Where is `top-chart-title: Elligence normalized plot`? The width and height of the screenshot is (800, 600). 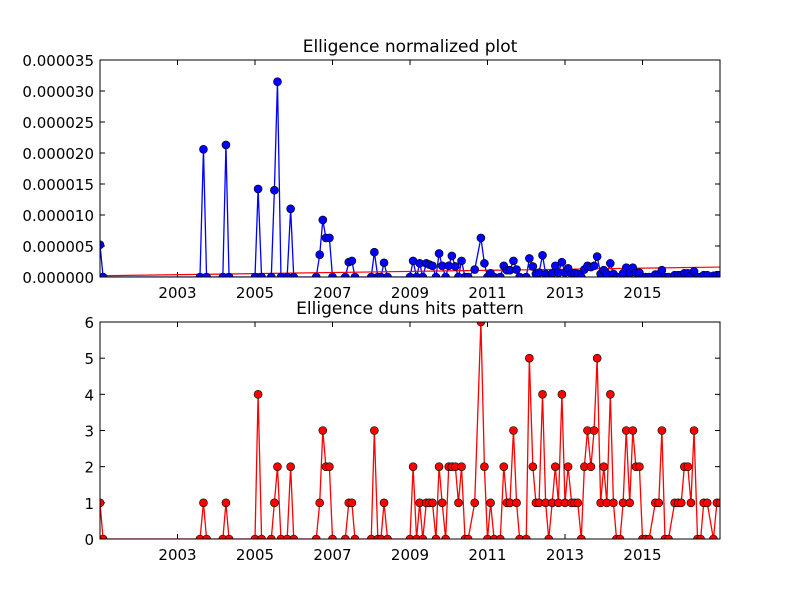
top-chart-title: Elligence normalized plot is located at coordinates (410, 47).